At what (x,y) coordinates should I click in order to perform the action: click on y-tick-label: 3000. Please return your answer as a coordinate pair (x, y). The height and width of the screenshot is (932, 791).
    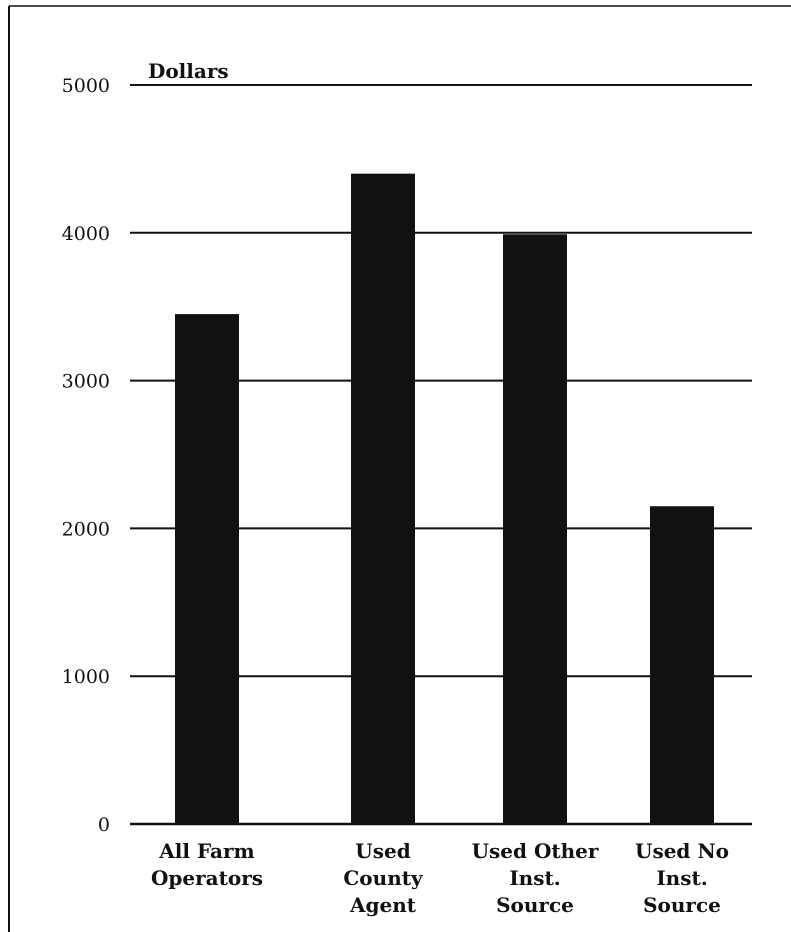
    Looking at the image, I should click on (86, 382).